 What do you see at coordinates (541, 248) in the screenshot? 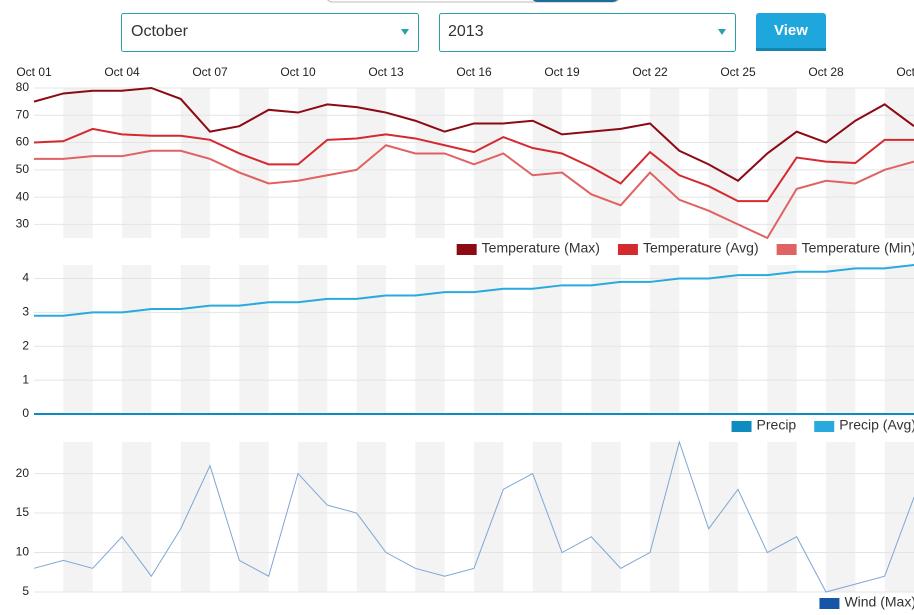
I see `legend-label: Temperature (Max)` at bounding box center [541, 248].